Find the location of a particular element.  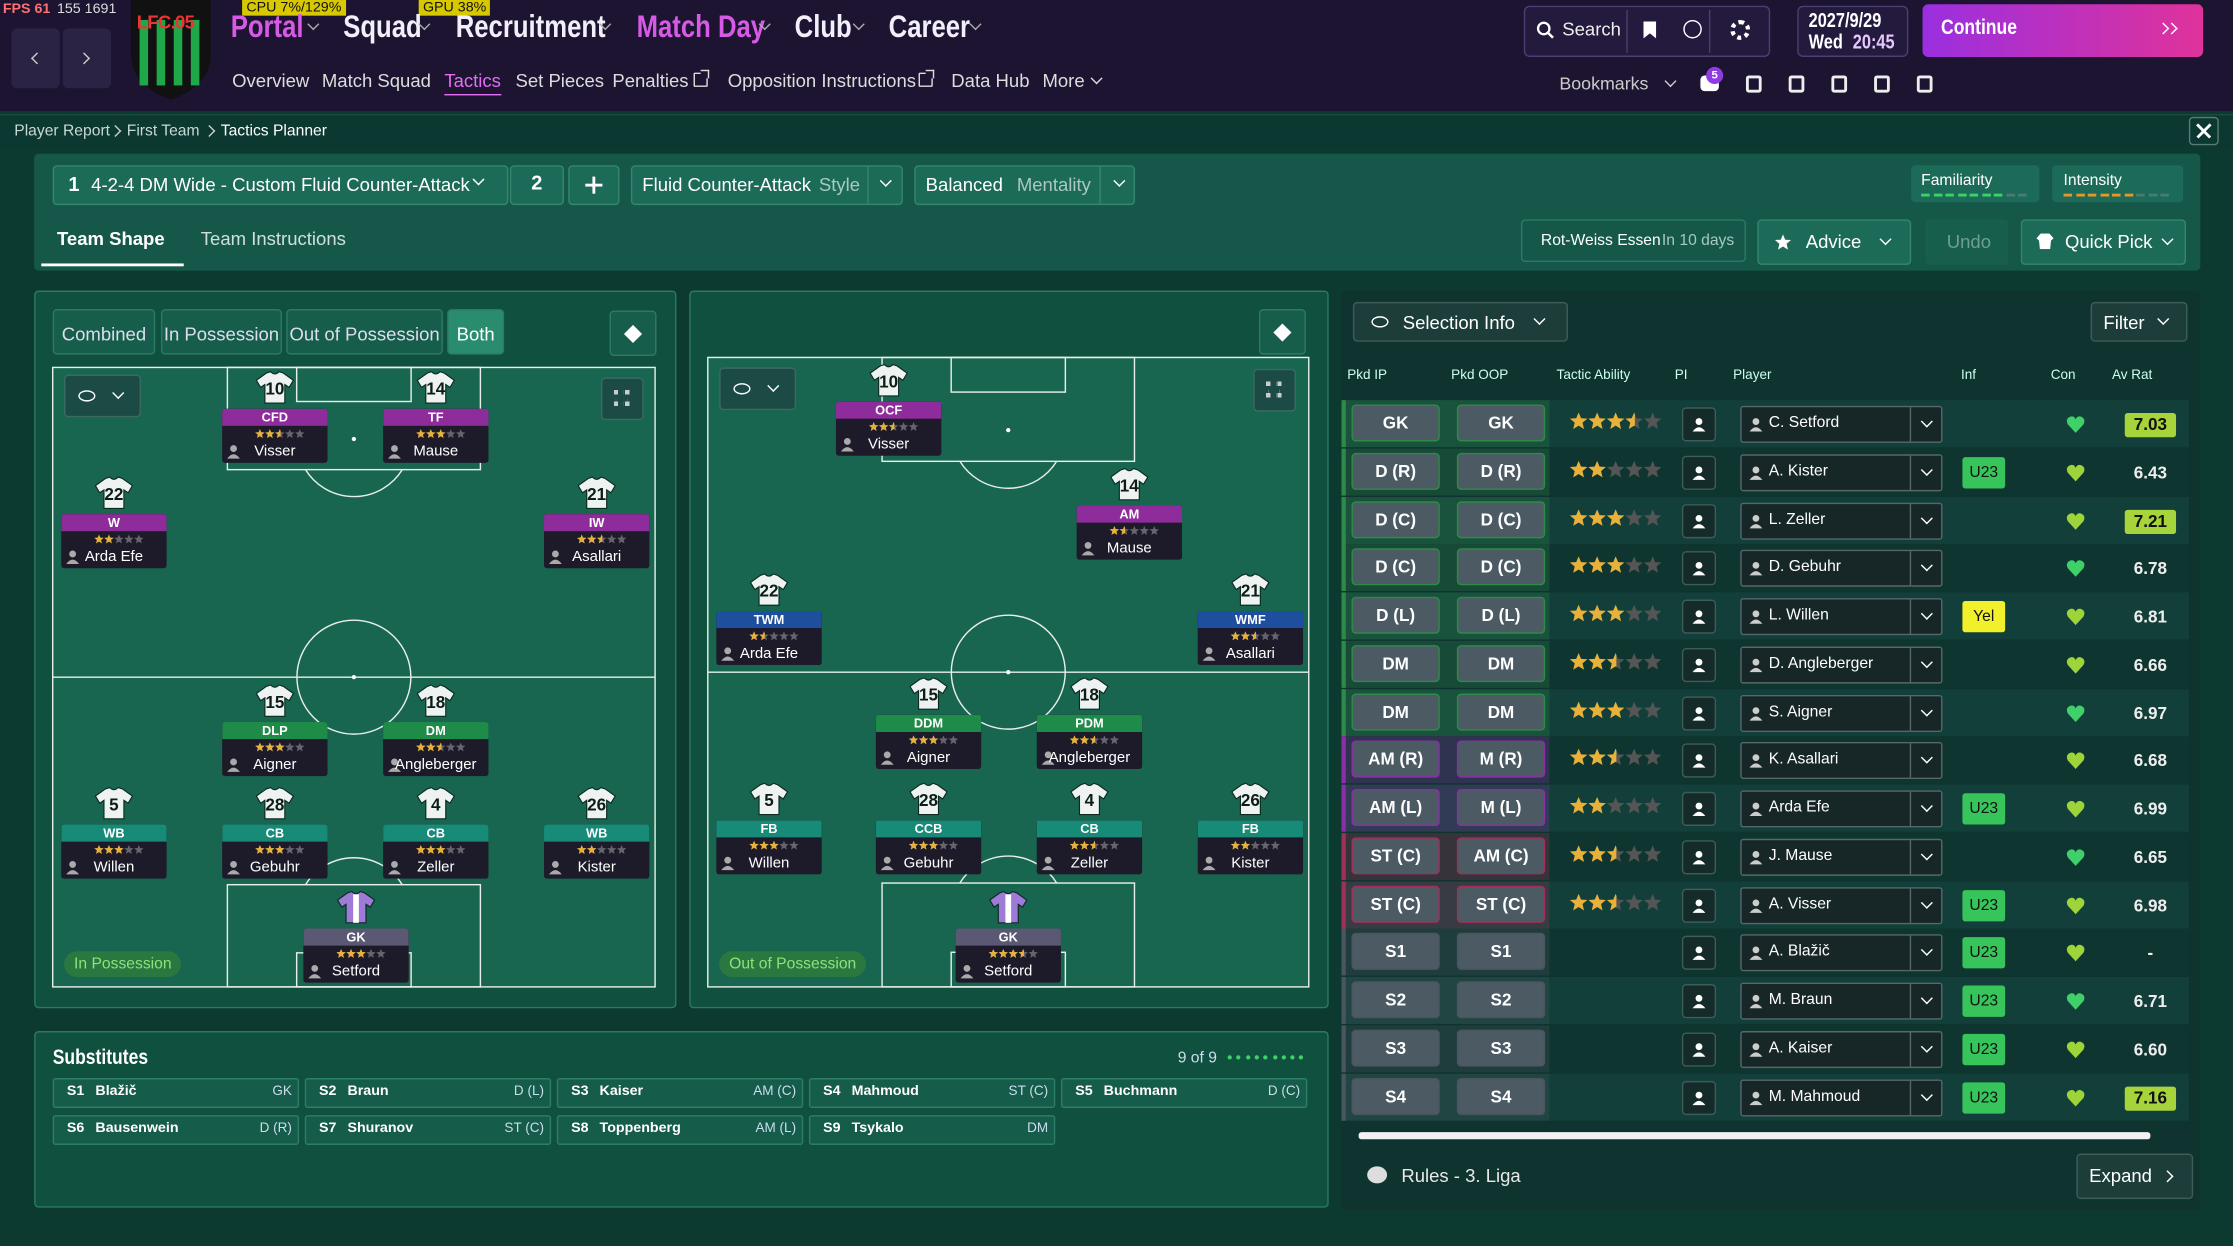

player-name: L. Zeller is located at coordinates (1797, 519).